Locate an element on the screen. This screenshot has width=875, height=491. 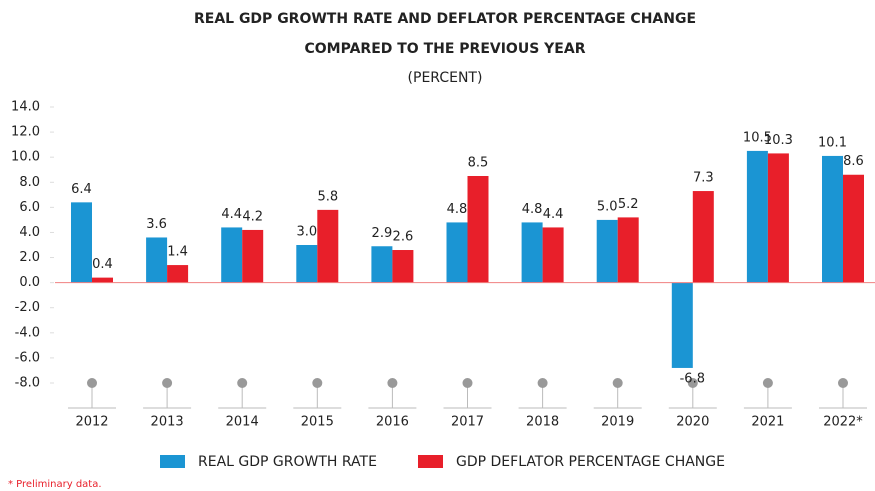
x-tick-label: 2015 is located at coordinates (317, 422).